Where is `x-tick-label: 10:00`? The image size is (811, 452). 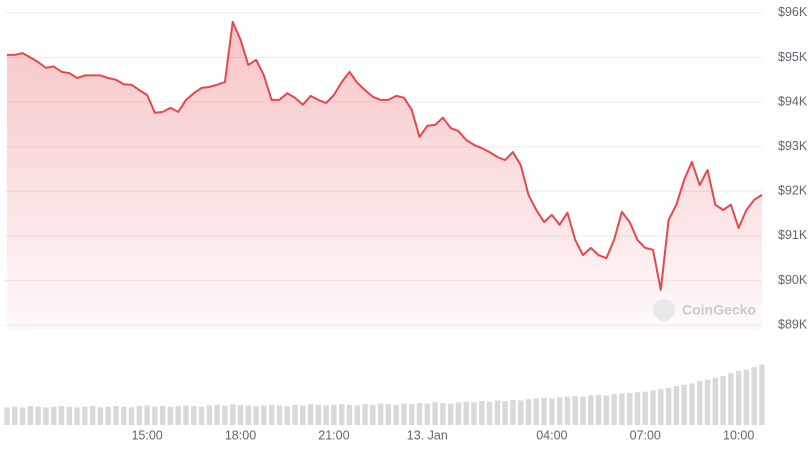
x-tick-label: 10:00 is located at coordinates (738, 435).